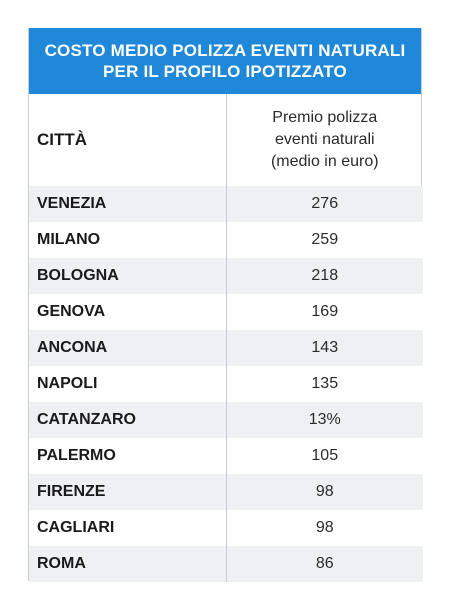 The image size is (450, 605). Describe the element at coordinates (324, 384) in the screenshot. I see `row-value: 135` at that location.